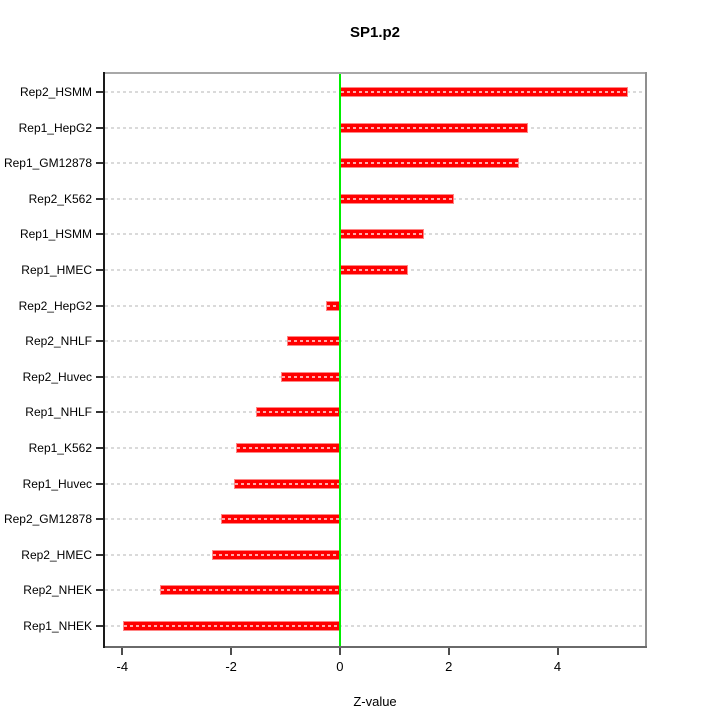  Describe the element at coordinates (57, 626) in the screenshot. I see `y-tick-label: Rep1_NHEK` at that location.